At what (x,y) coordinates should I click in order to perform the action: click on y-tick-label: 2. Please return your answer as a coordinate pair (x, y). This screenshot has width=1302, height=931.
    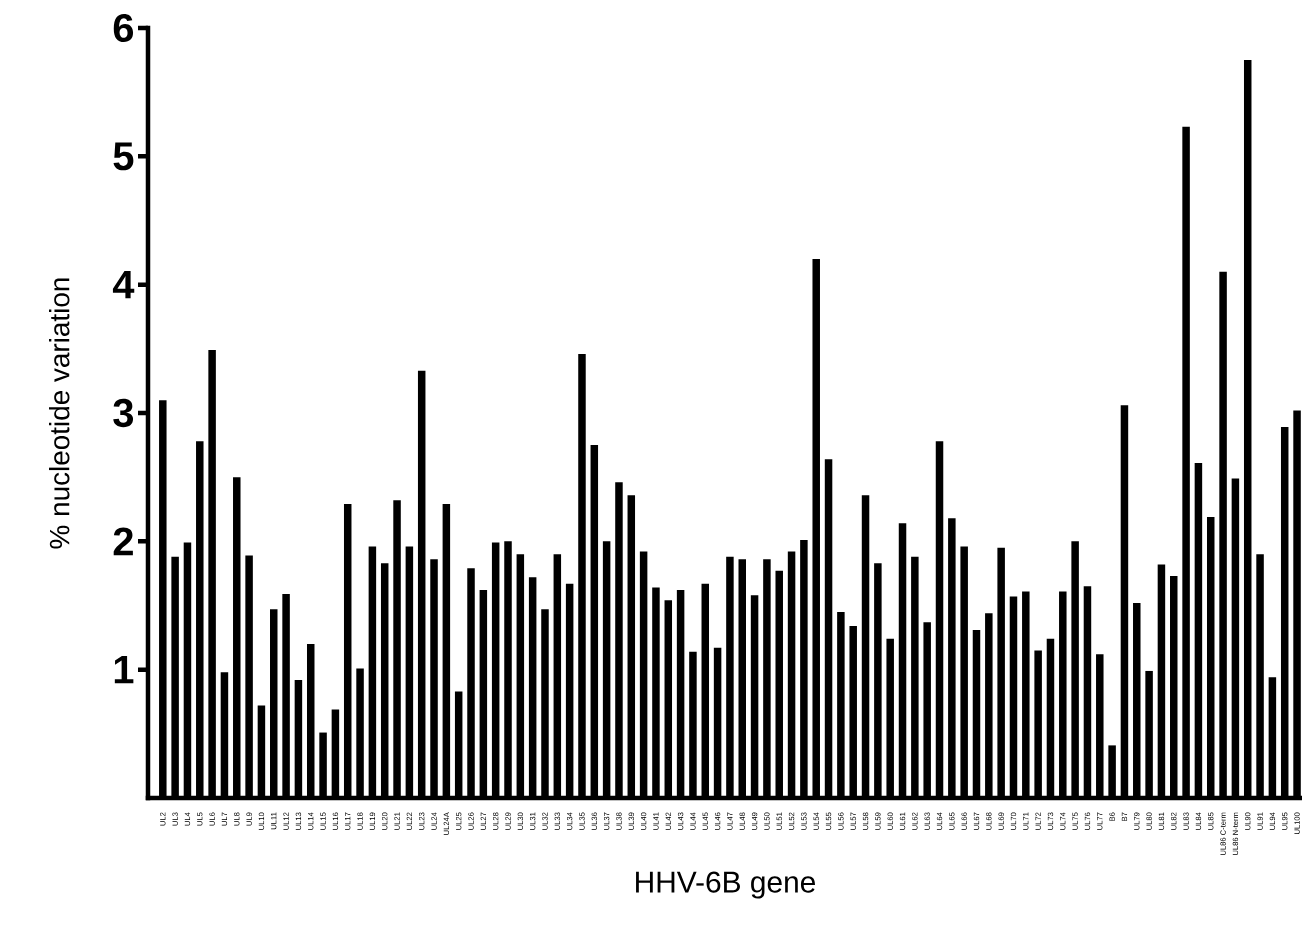
    Looking at the image, I should click on (123, 541).